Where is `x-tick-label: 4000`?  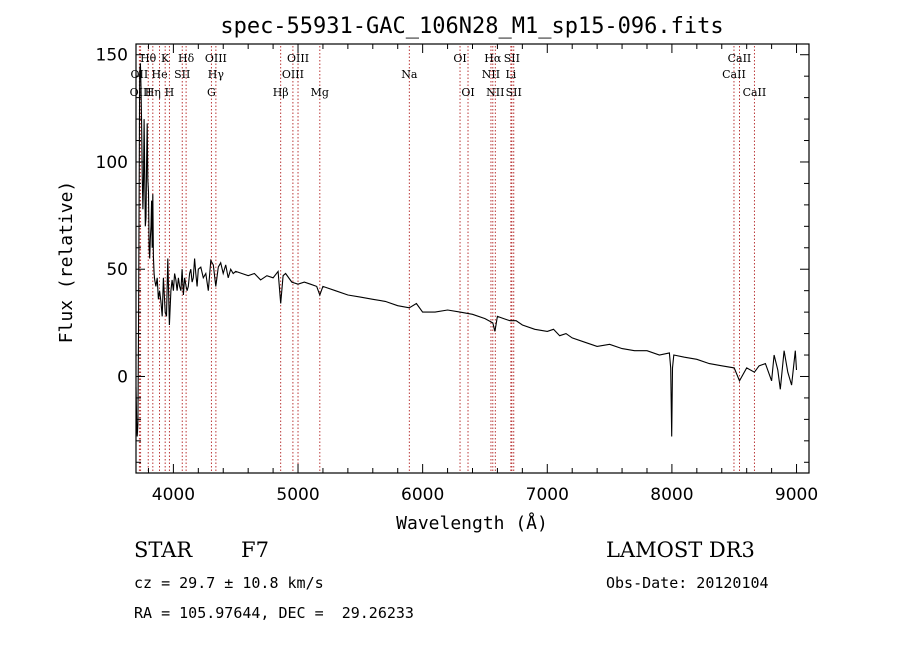 x-tick-label: 4000 is located at coordinates (173, 495).